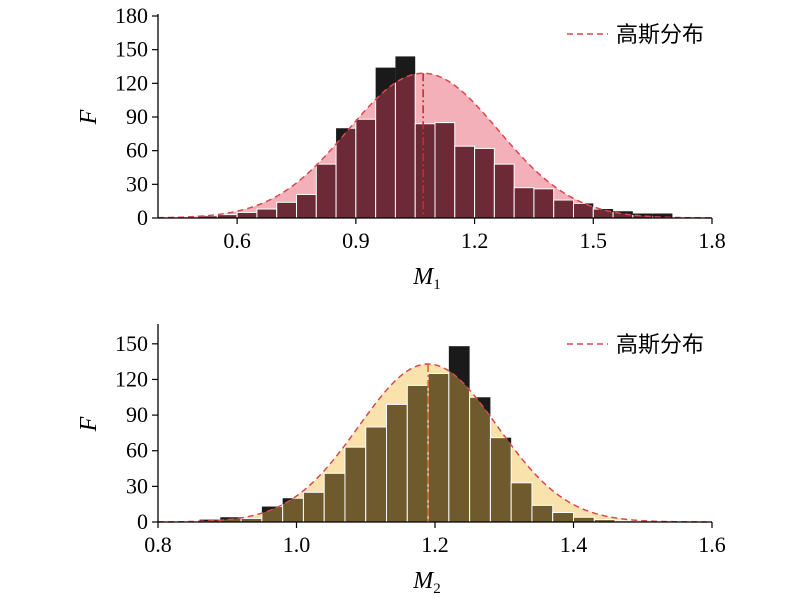 The height and width of the screenshot is (598, 800). I want to click on x-axis-label-subscript: 2, so click(437, 589).